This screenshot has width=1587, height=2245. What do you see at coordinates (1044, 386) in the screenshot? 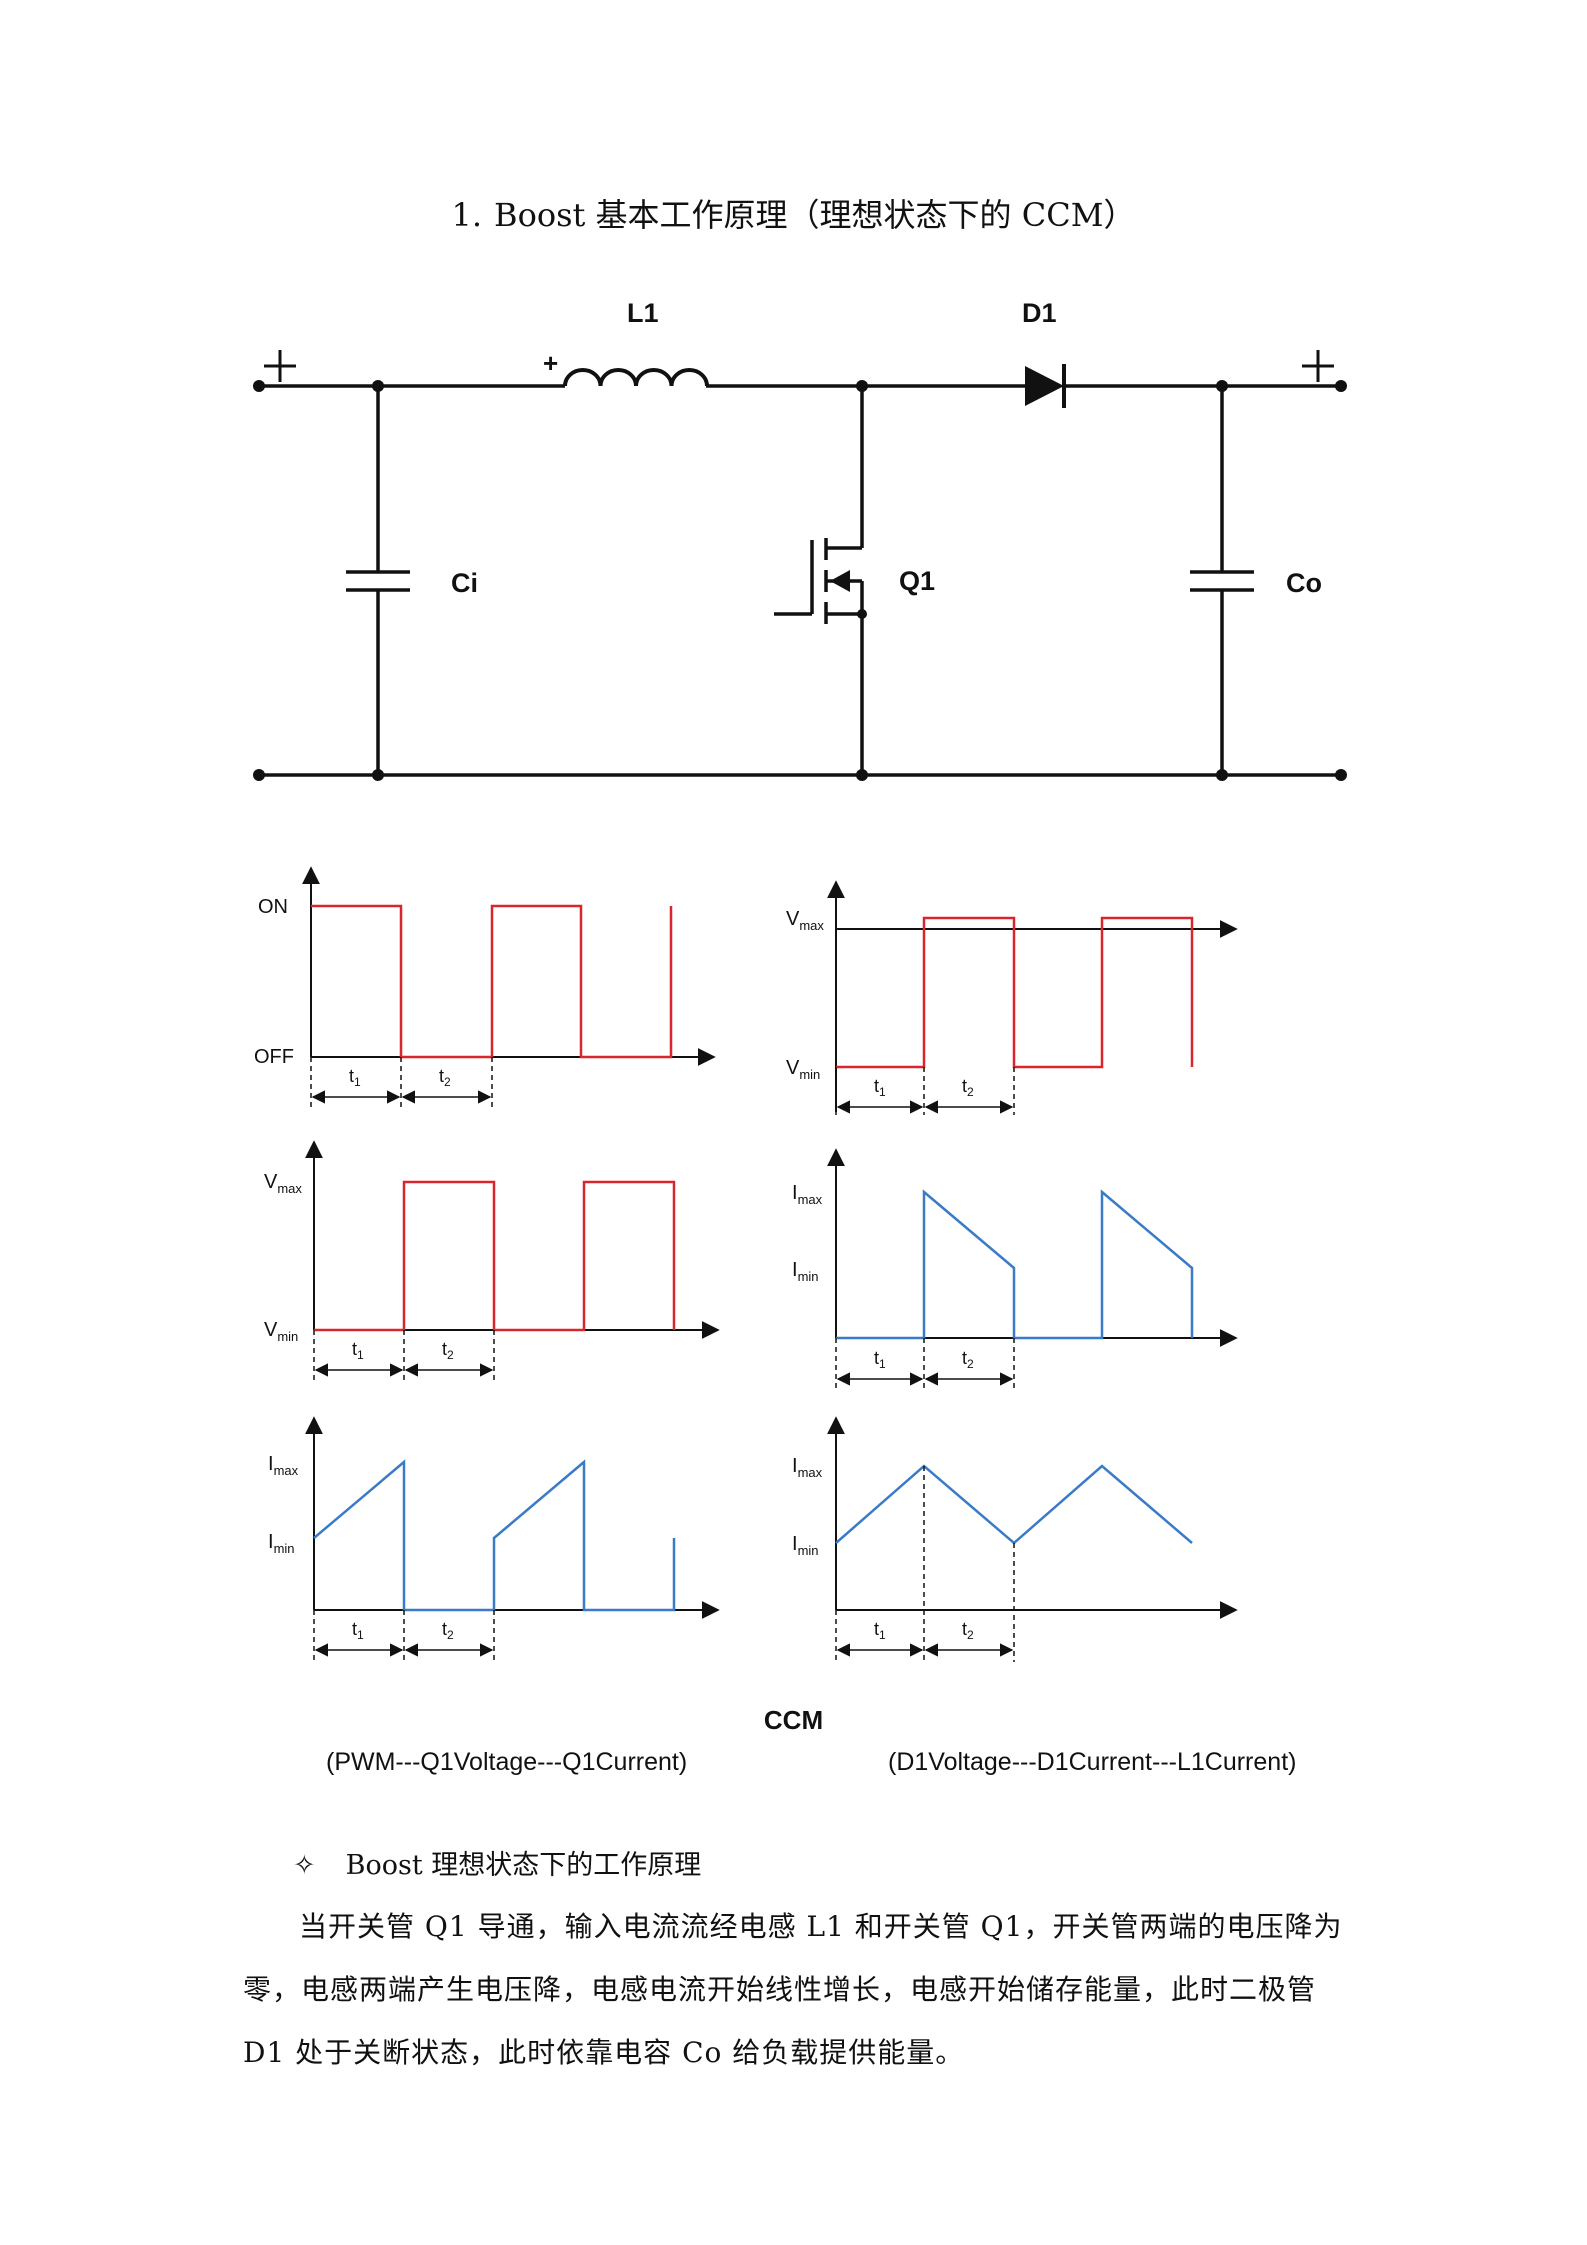
I see `diode-symbol-icon` at bounding box center [1044, 386].